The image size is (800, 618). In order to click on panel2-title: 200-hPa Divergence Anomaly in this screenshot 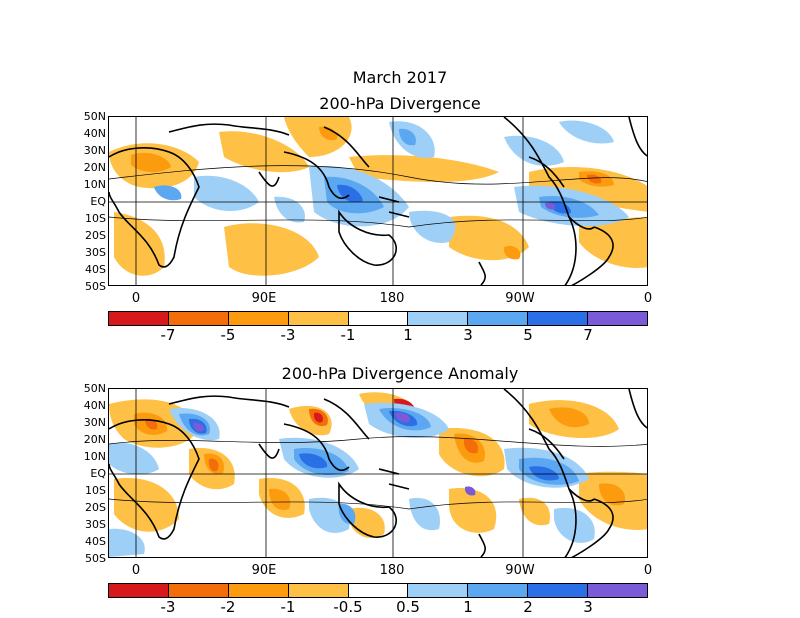, I will do `click(400, 373)`.